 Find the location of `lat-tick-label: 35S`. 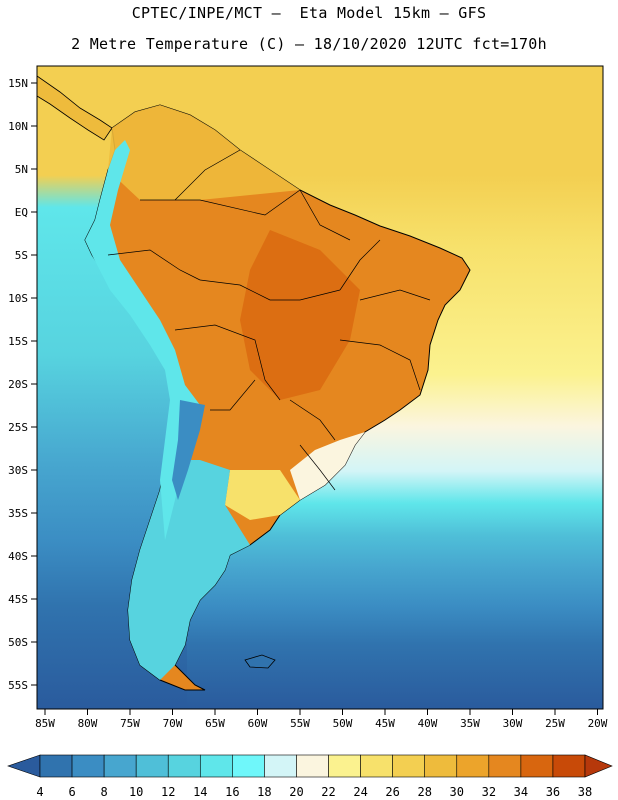

lat-tick-label: 35S is located at coordinates (18, 513).